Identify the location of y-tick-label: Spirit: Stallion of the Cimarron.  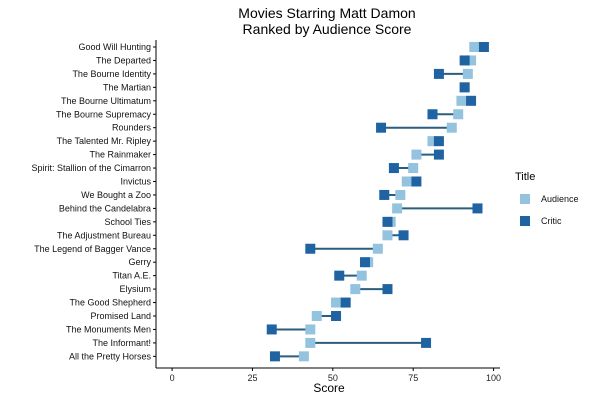
(91, 168).